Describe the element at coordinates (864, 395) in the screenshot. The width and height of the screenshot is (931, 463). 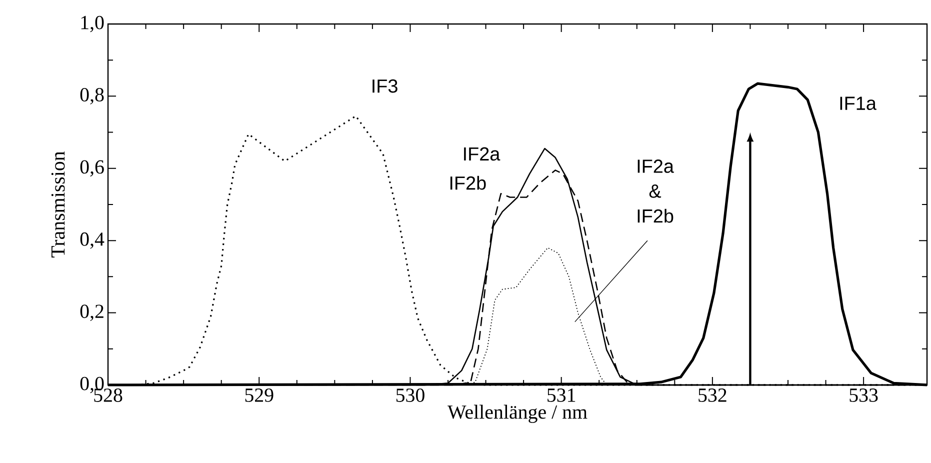
I see `x-tick-label: 533` at that location.